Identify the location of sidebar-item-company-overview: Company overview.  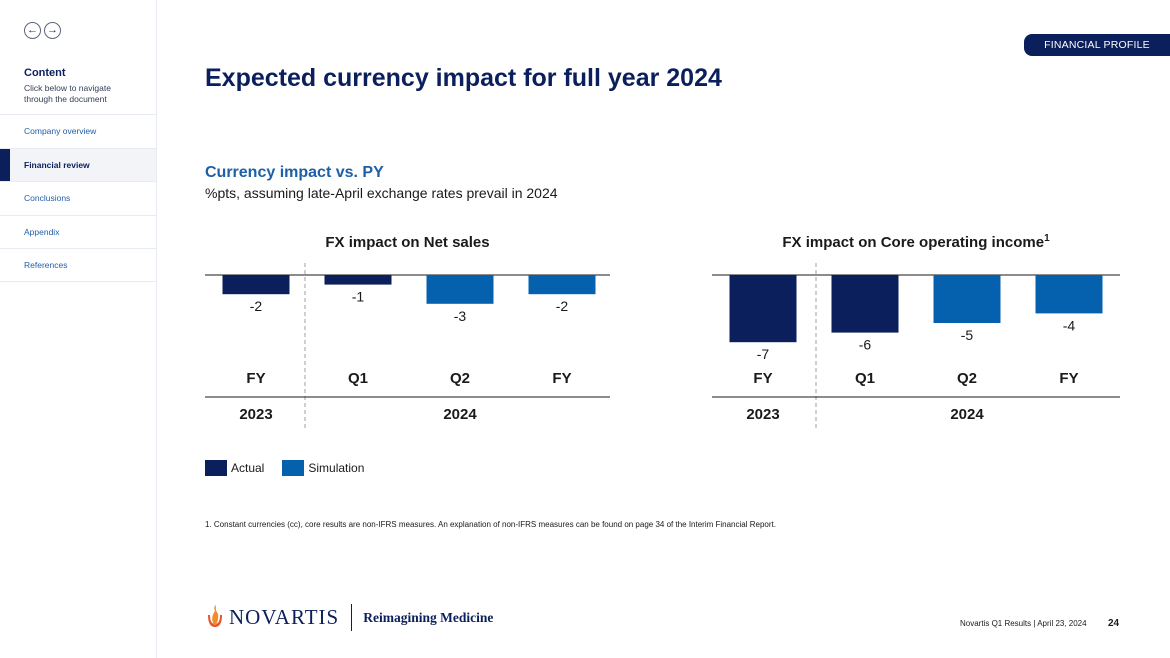
(78, 131).